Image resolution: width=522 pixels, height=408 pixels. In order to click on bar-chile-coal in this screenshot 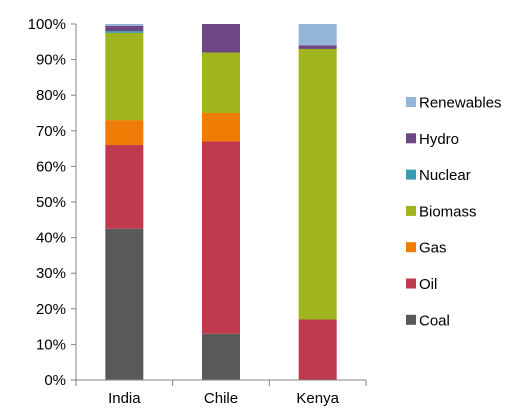, I will do `click(221, 356)`.